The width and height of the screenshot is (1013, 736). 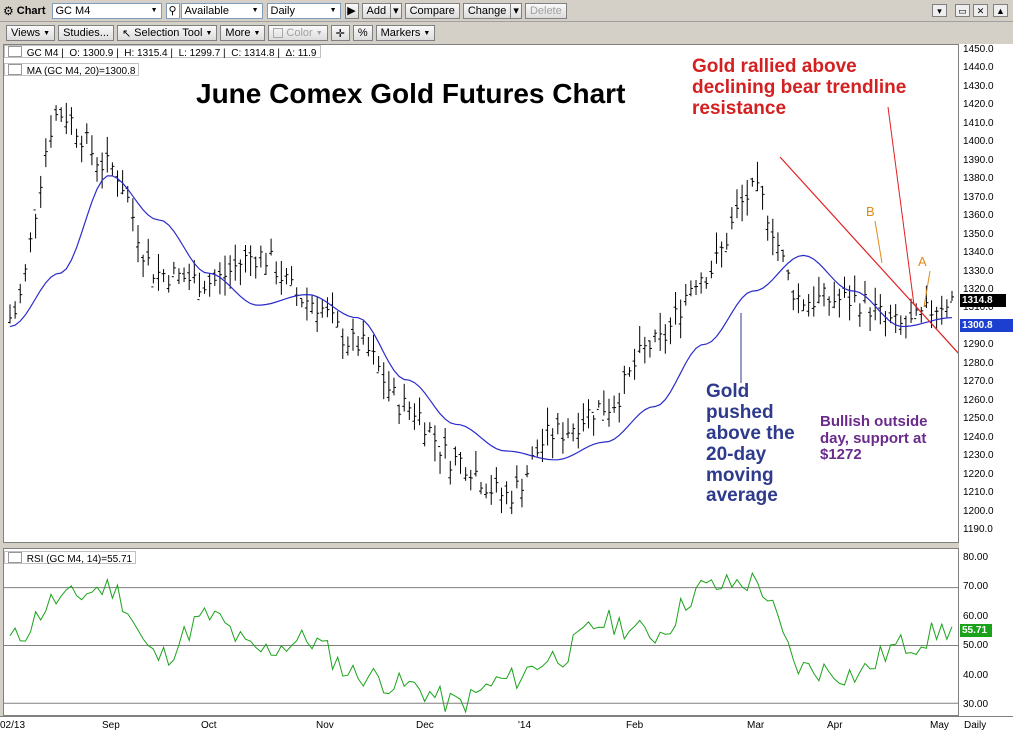 I want to click on percent-button: %, so click(x=362, y=33).